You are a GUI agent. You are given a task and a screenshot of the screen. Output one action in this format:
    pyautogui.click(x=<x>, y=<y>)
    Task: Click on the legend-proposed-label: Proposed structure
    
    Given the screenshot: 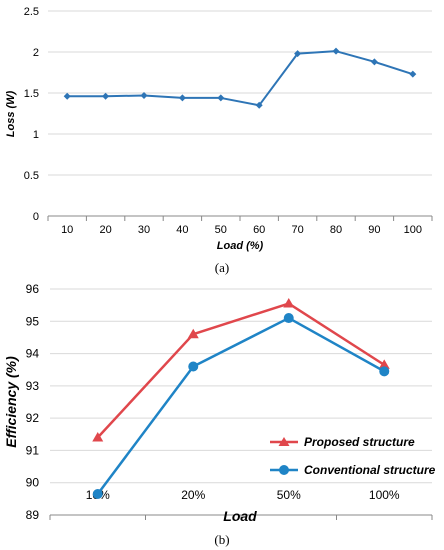 What is the action you would take?
    pyautogui.click(x=359, y=442)
    